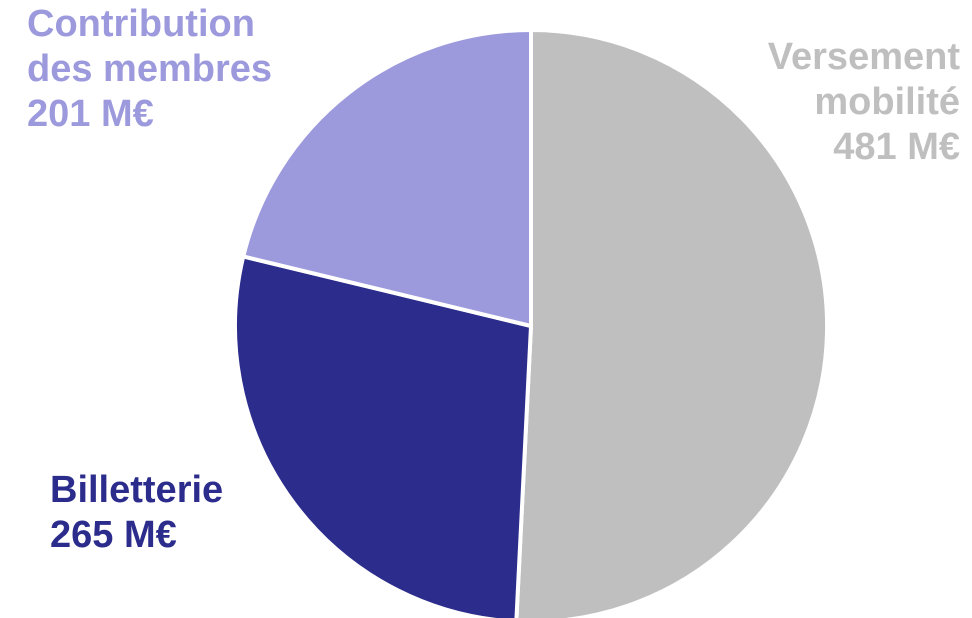 The image size is (972, 618). I want to click on slice-label-line: Contribution, so click(141, 24).